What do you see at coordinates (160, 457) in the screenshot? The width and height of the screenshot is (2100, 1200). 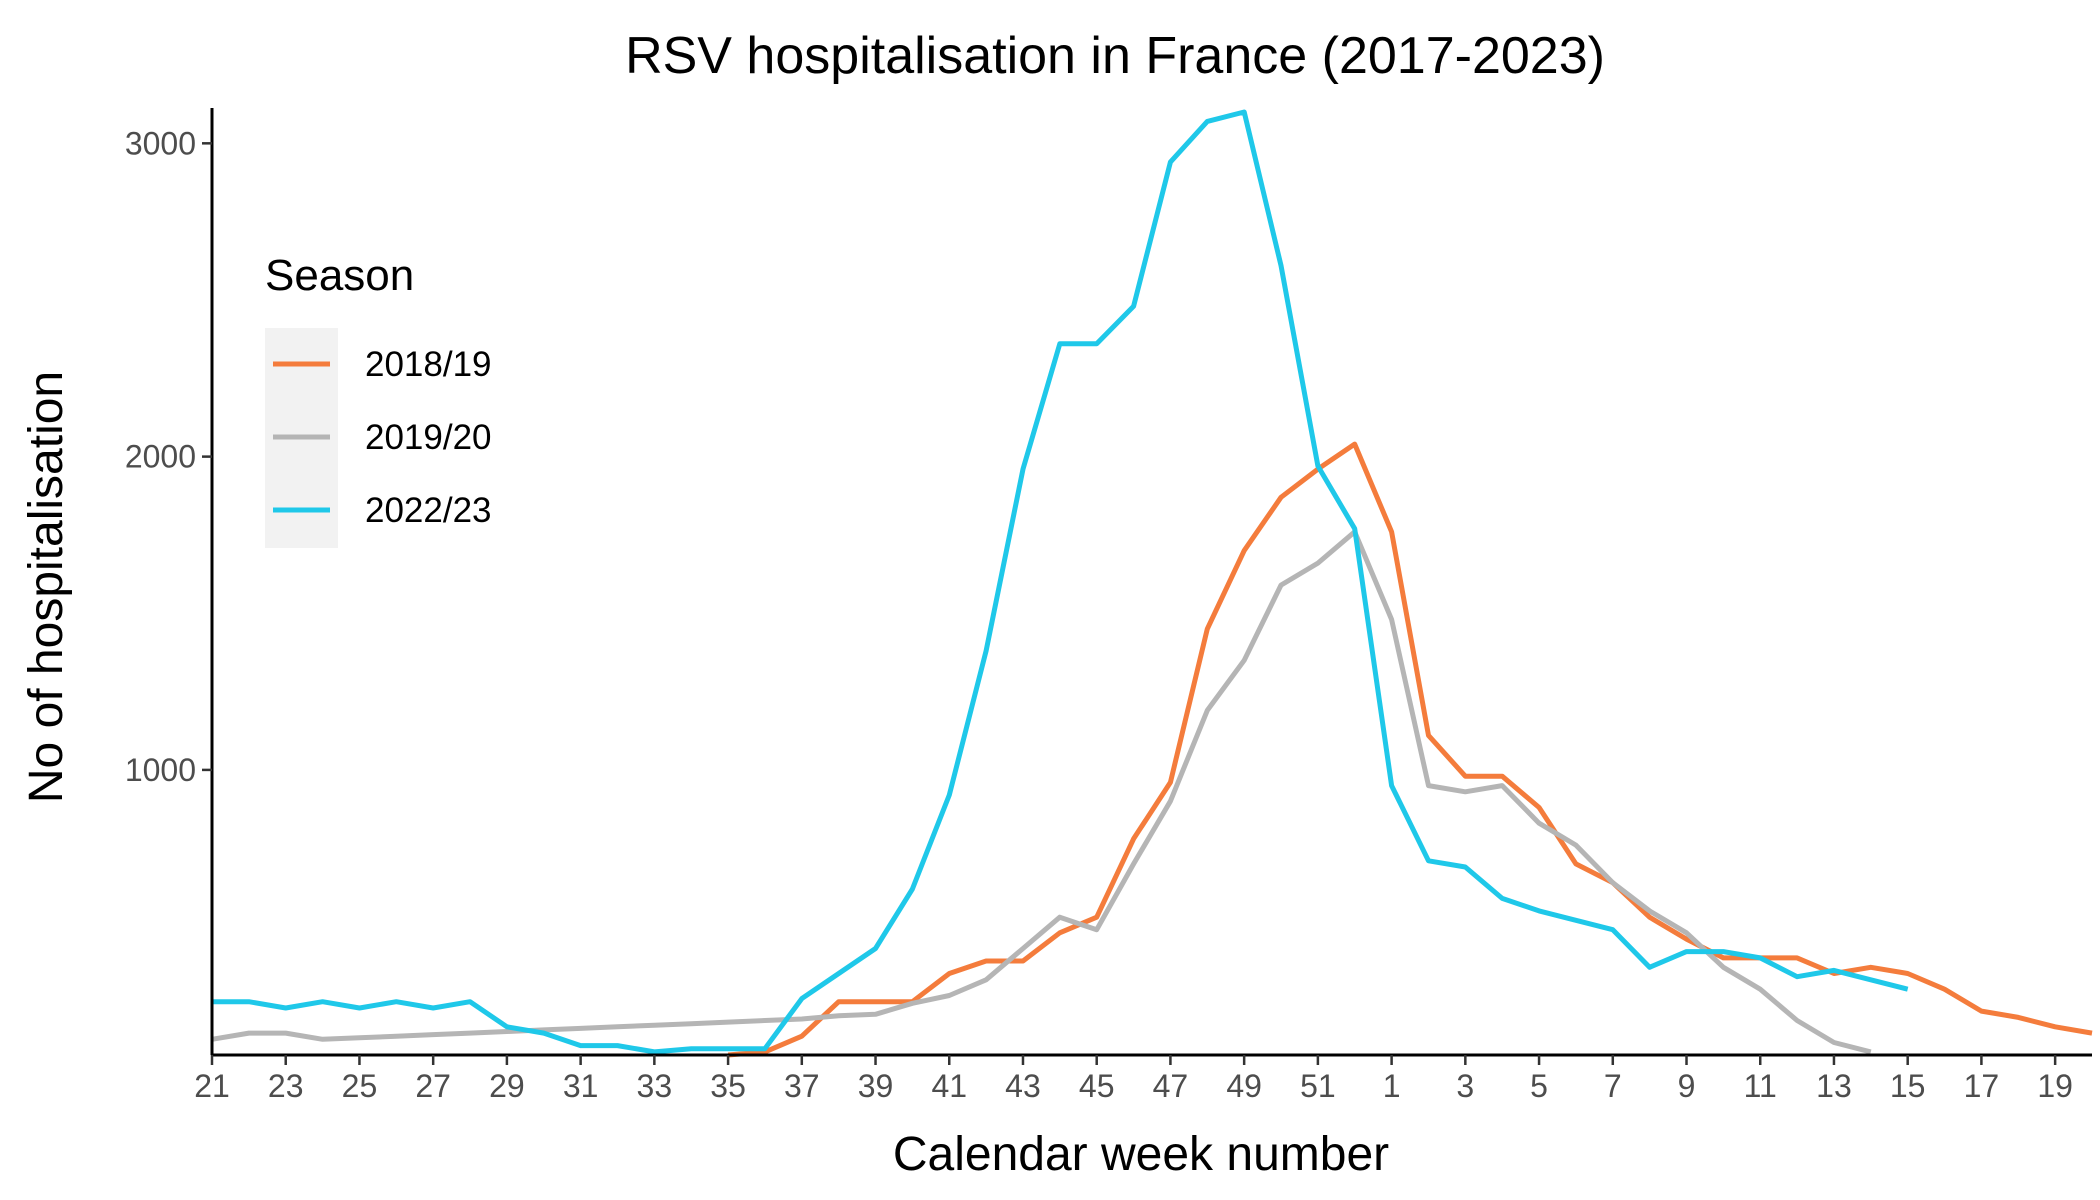 I see `y-tick-label: 2000` at bounding box center [160, 457].